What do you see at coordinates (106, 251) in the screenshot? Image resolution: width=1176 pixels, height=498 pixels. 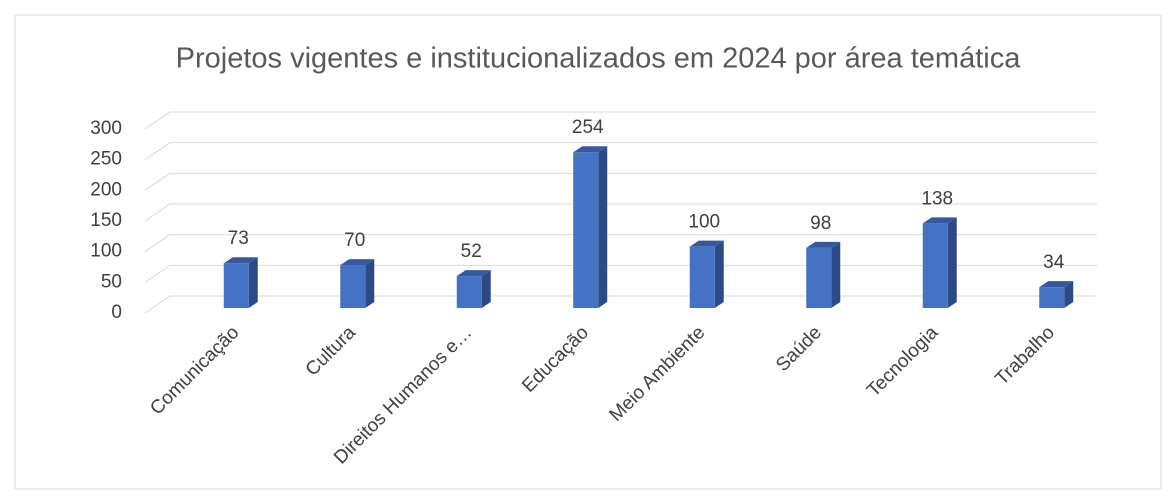 I see `y-tick-label: 100` at bounding box center [106, 251].